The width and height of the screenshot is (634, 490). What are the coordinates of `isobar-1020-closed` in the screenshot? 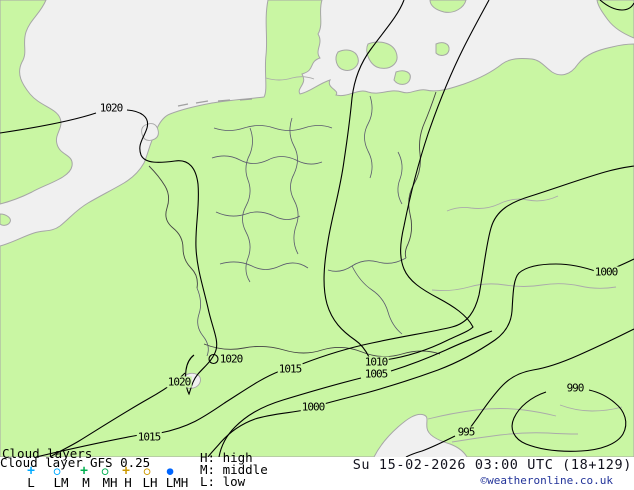 It's located at (213, 359).